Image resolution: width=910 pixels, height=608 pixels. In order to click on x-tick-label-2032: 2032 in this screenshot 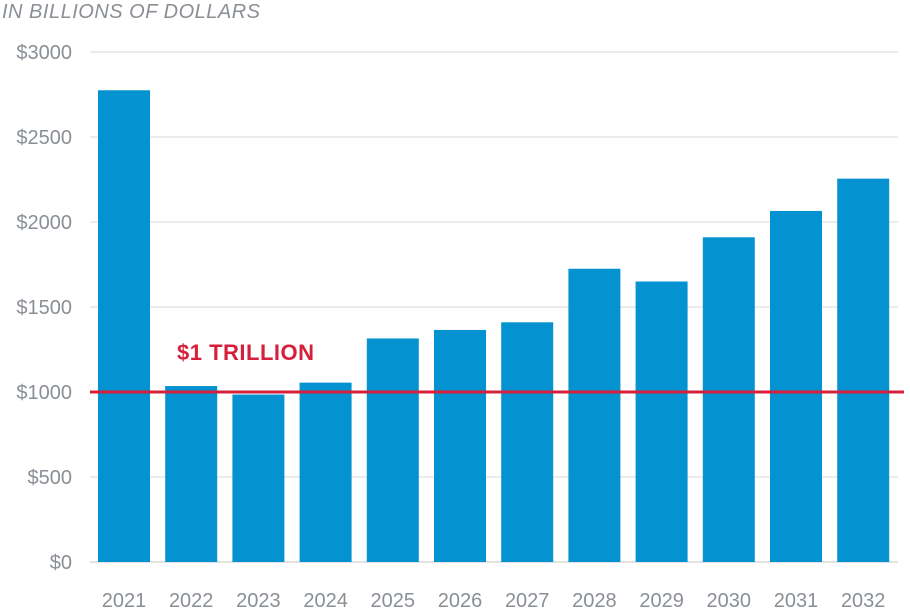, I will do `click(863, 599)`.